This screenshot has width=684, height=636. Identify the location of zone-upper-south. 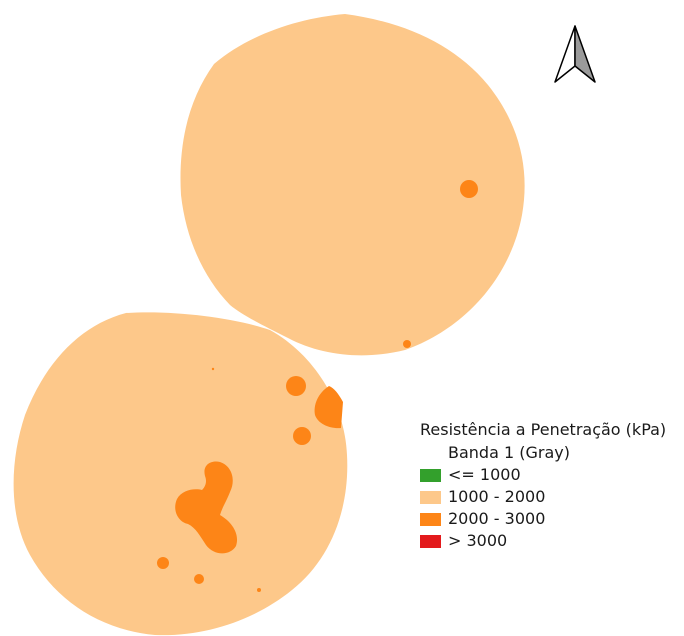
(407, 344).